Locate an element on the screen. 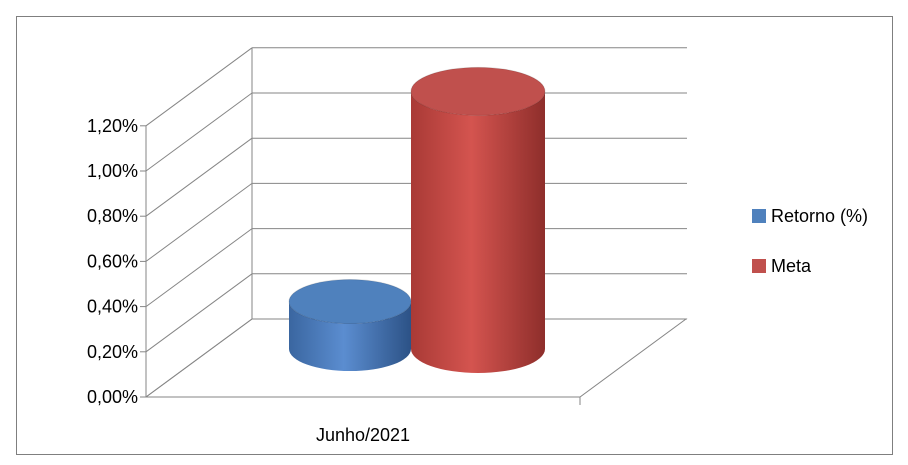  legend-item: Meta is located at coordinates (782, 266).